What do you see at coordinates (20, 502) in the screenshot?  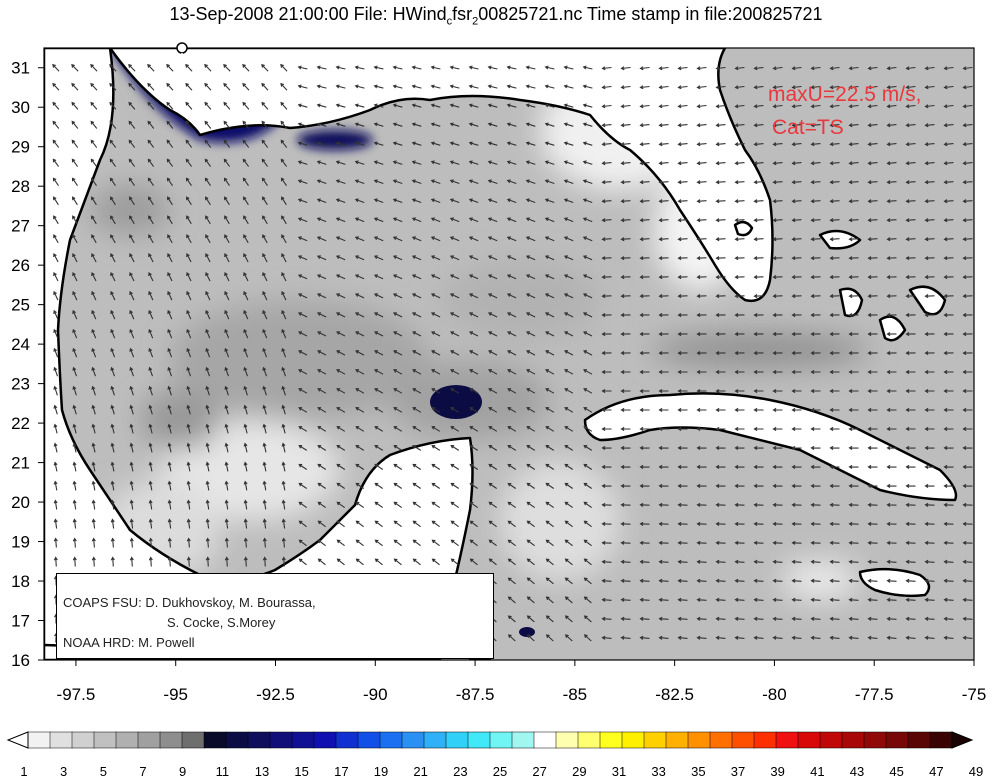 I see `y-tick-label: 20` at bounding box center [20, 502].